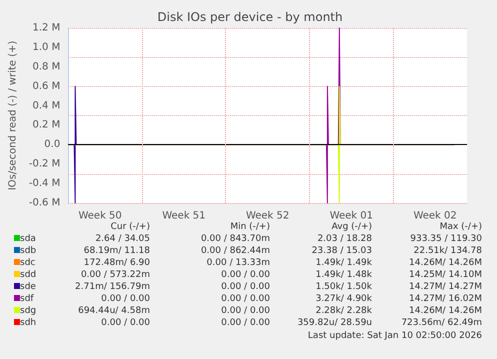 This screenshot has width=497, height=359. Describe the element at coordinates (28, 239) in the screenshot. I see `legend-label: sda` at that location.